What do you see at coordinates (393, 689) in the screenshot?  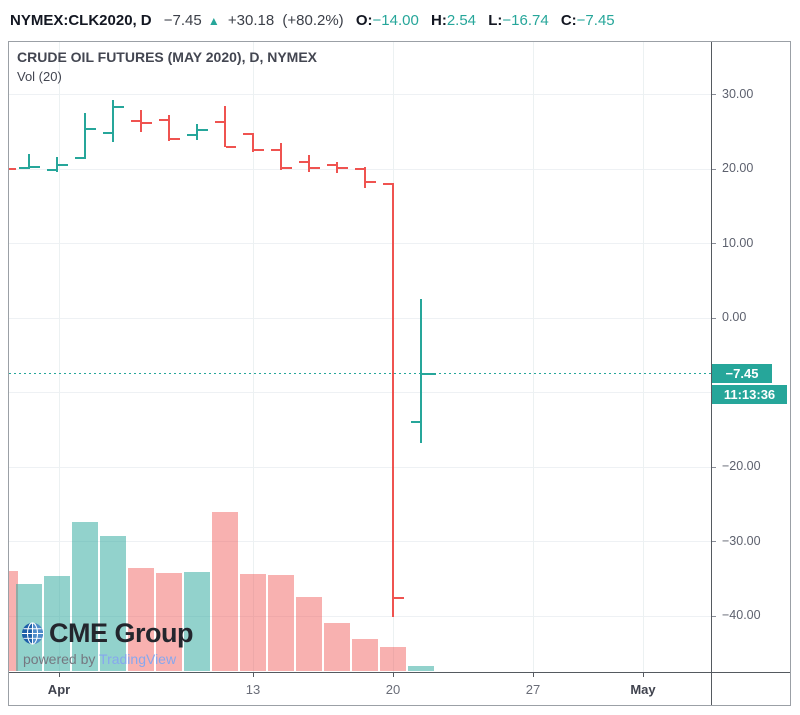 I see `time-axis-label: 20` at bounding box center [393, 689].